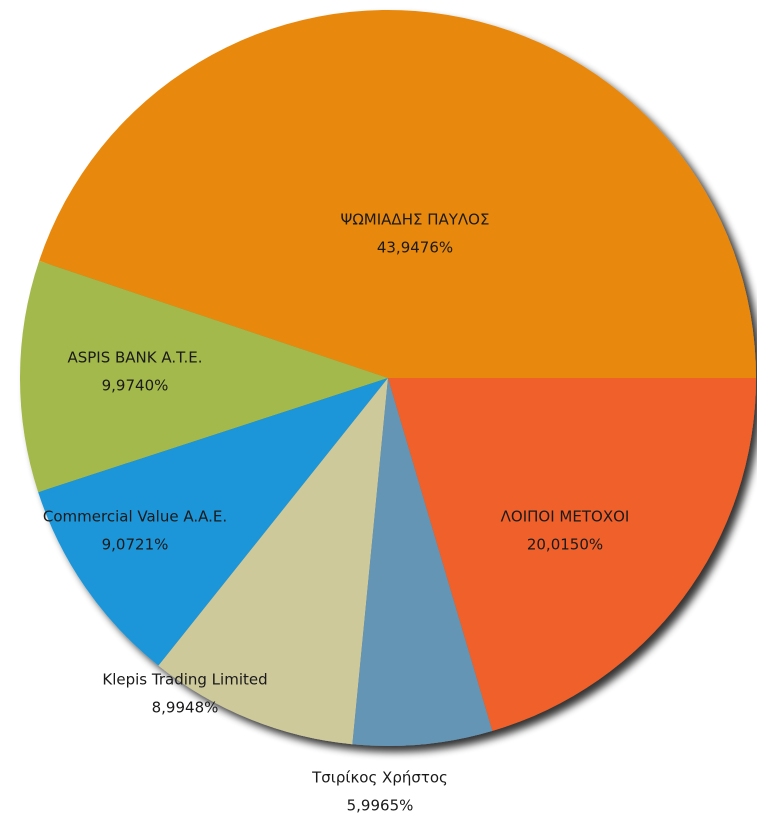 The height and width of the screenshot is (822, 757). Describe the element at coordinates (380, 806) in the screenshot. I see `slice-value-label: 5,9965%` at that location.